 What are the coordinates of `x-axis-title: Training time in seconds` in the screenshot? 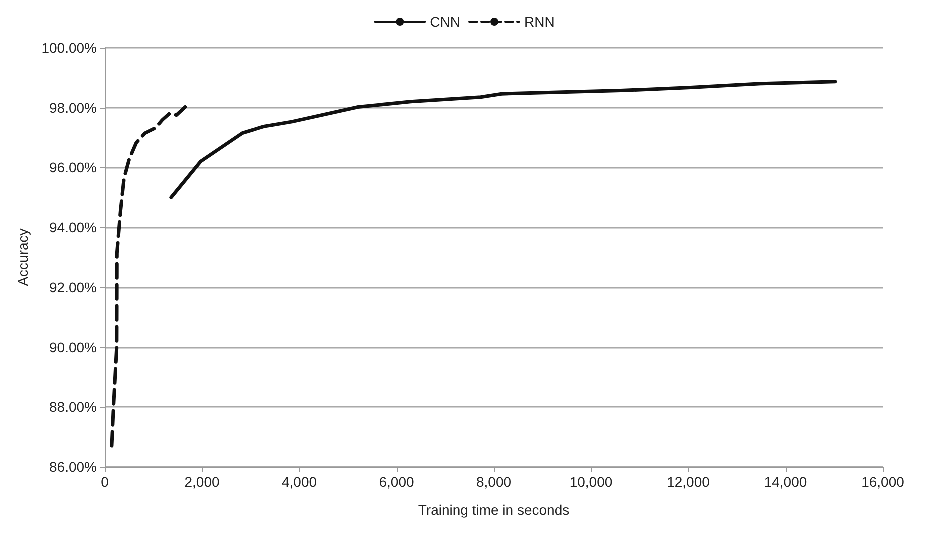 It's located at (494, 510).